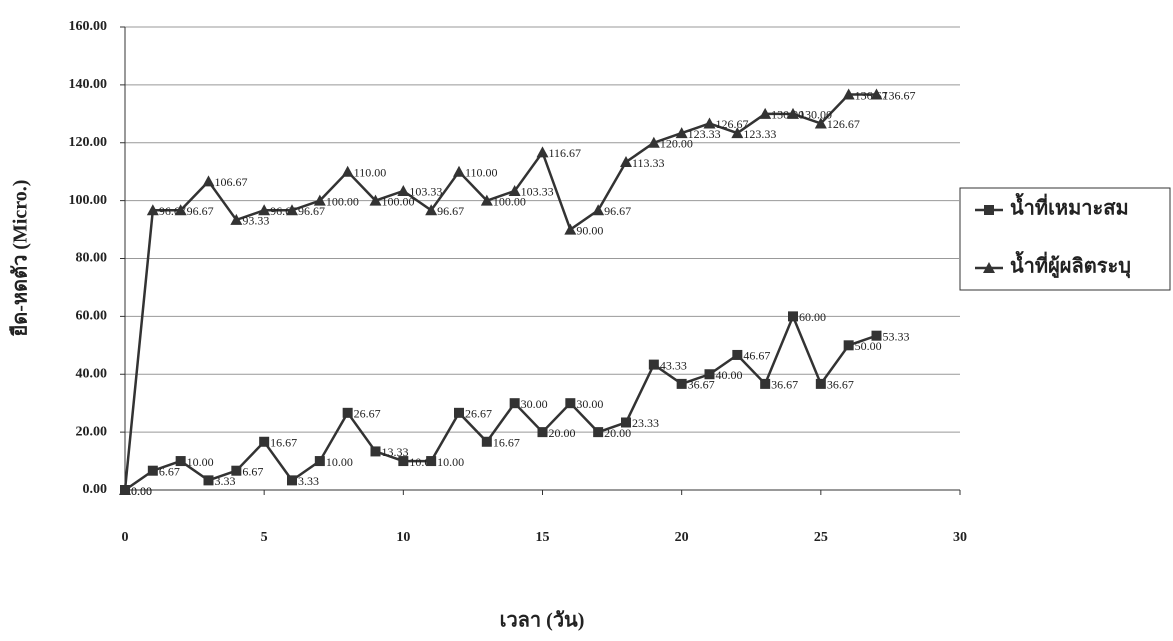  What do you see at coordinates (682, 537) in the screenshot?
I see `x-tick-label: 20` at bounding box center [682, 537].